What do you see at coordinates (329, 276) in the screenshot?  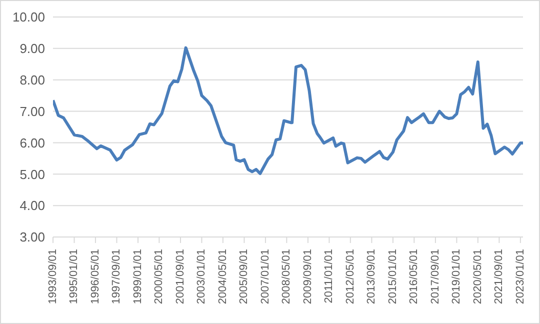 I see `x-tick-label: 2011/01/01` at bounding box center [329, 276].